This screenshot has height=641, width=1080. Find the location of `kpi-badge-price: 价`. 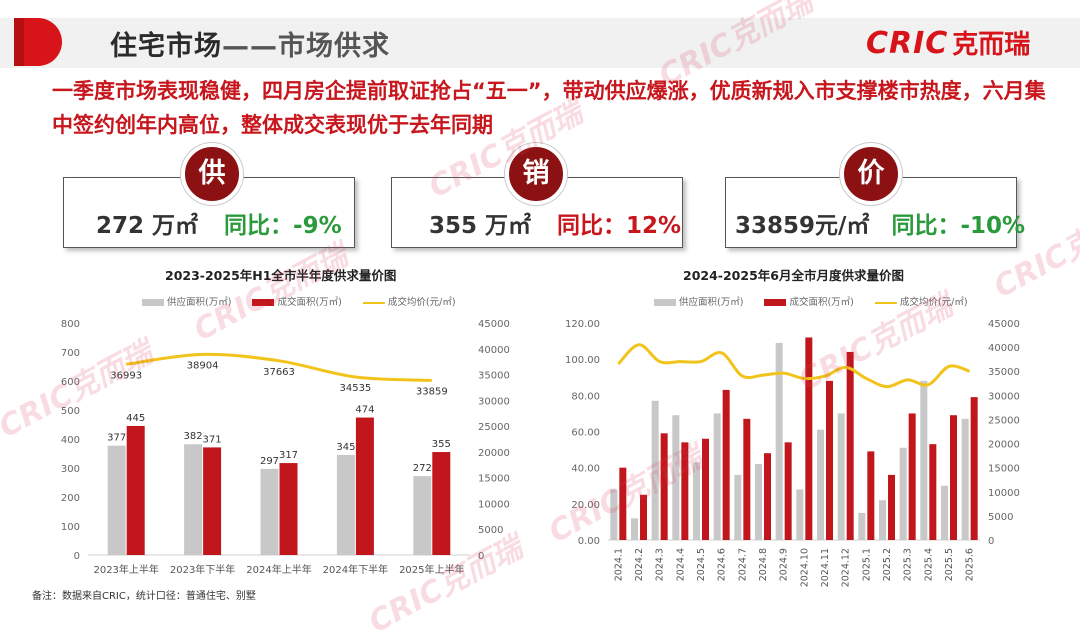

kpi-badge-price: 价 is located at coordinates (871, 174).